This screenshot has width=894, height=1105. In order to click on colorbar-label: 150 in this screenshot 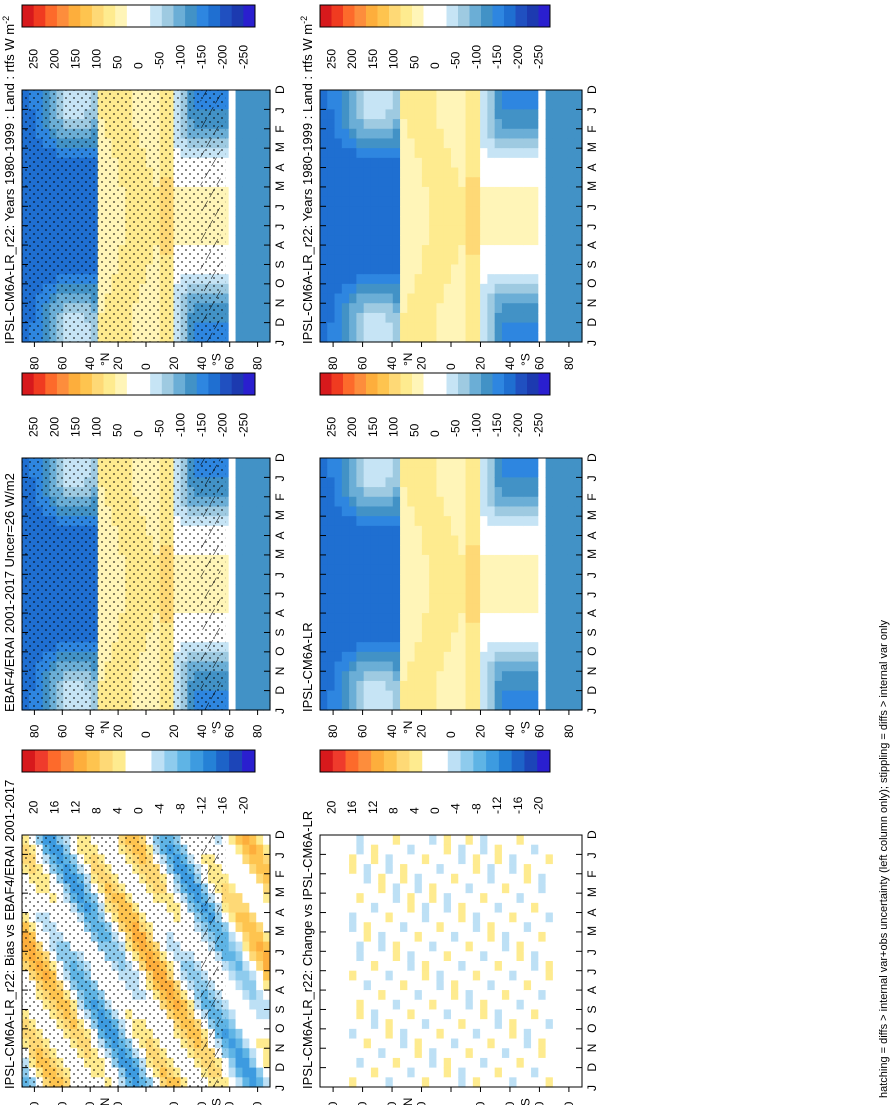, I will do `click(76, 59)`.